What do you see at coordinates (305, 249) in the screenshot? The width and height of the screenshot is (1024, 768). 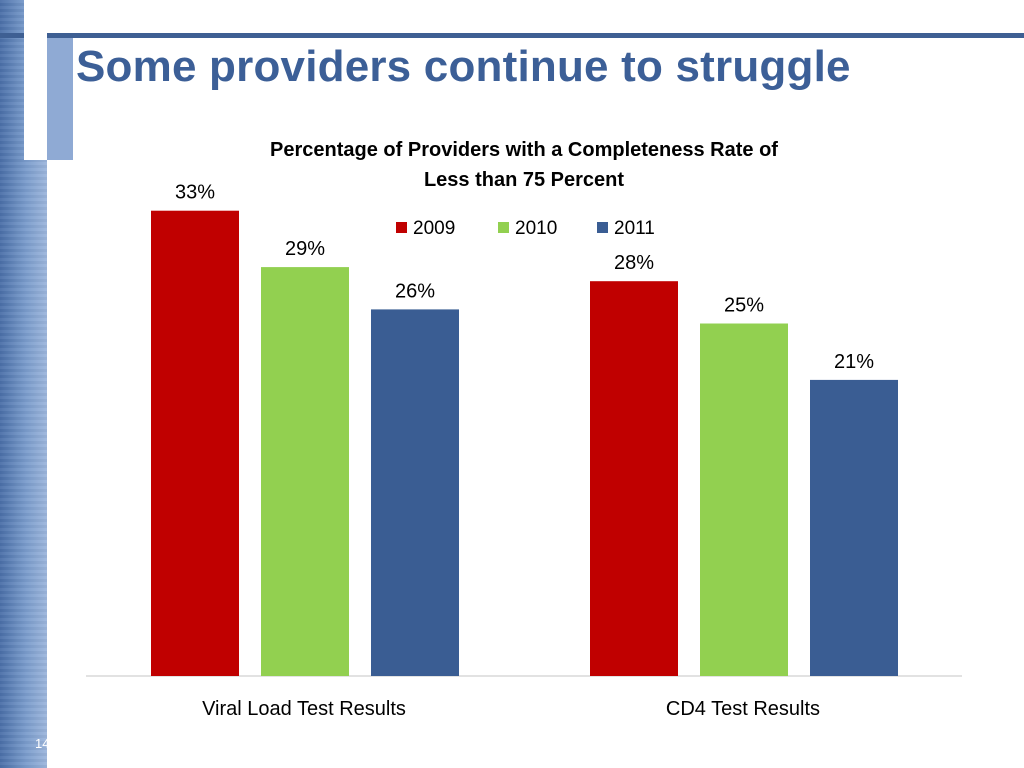 I see `data-label-2010-viral-load: 29%` at bounding box center [305, 249].